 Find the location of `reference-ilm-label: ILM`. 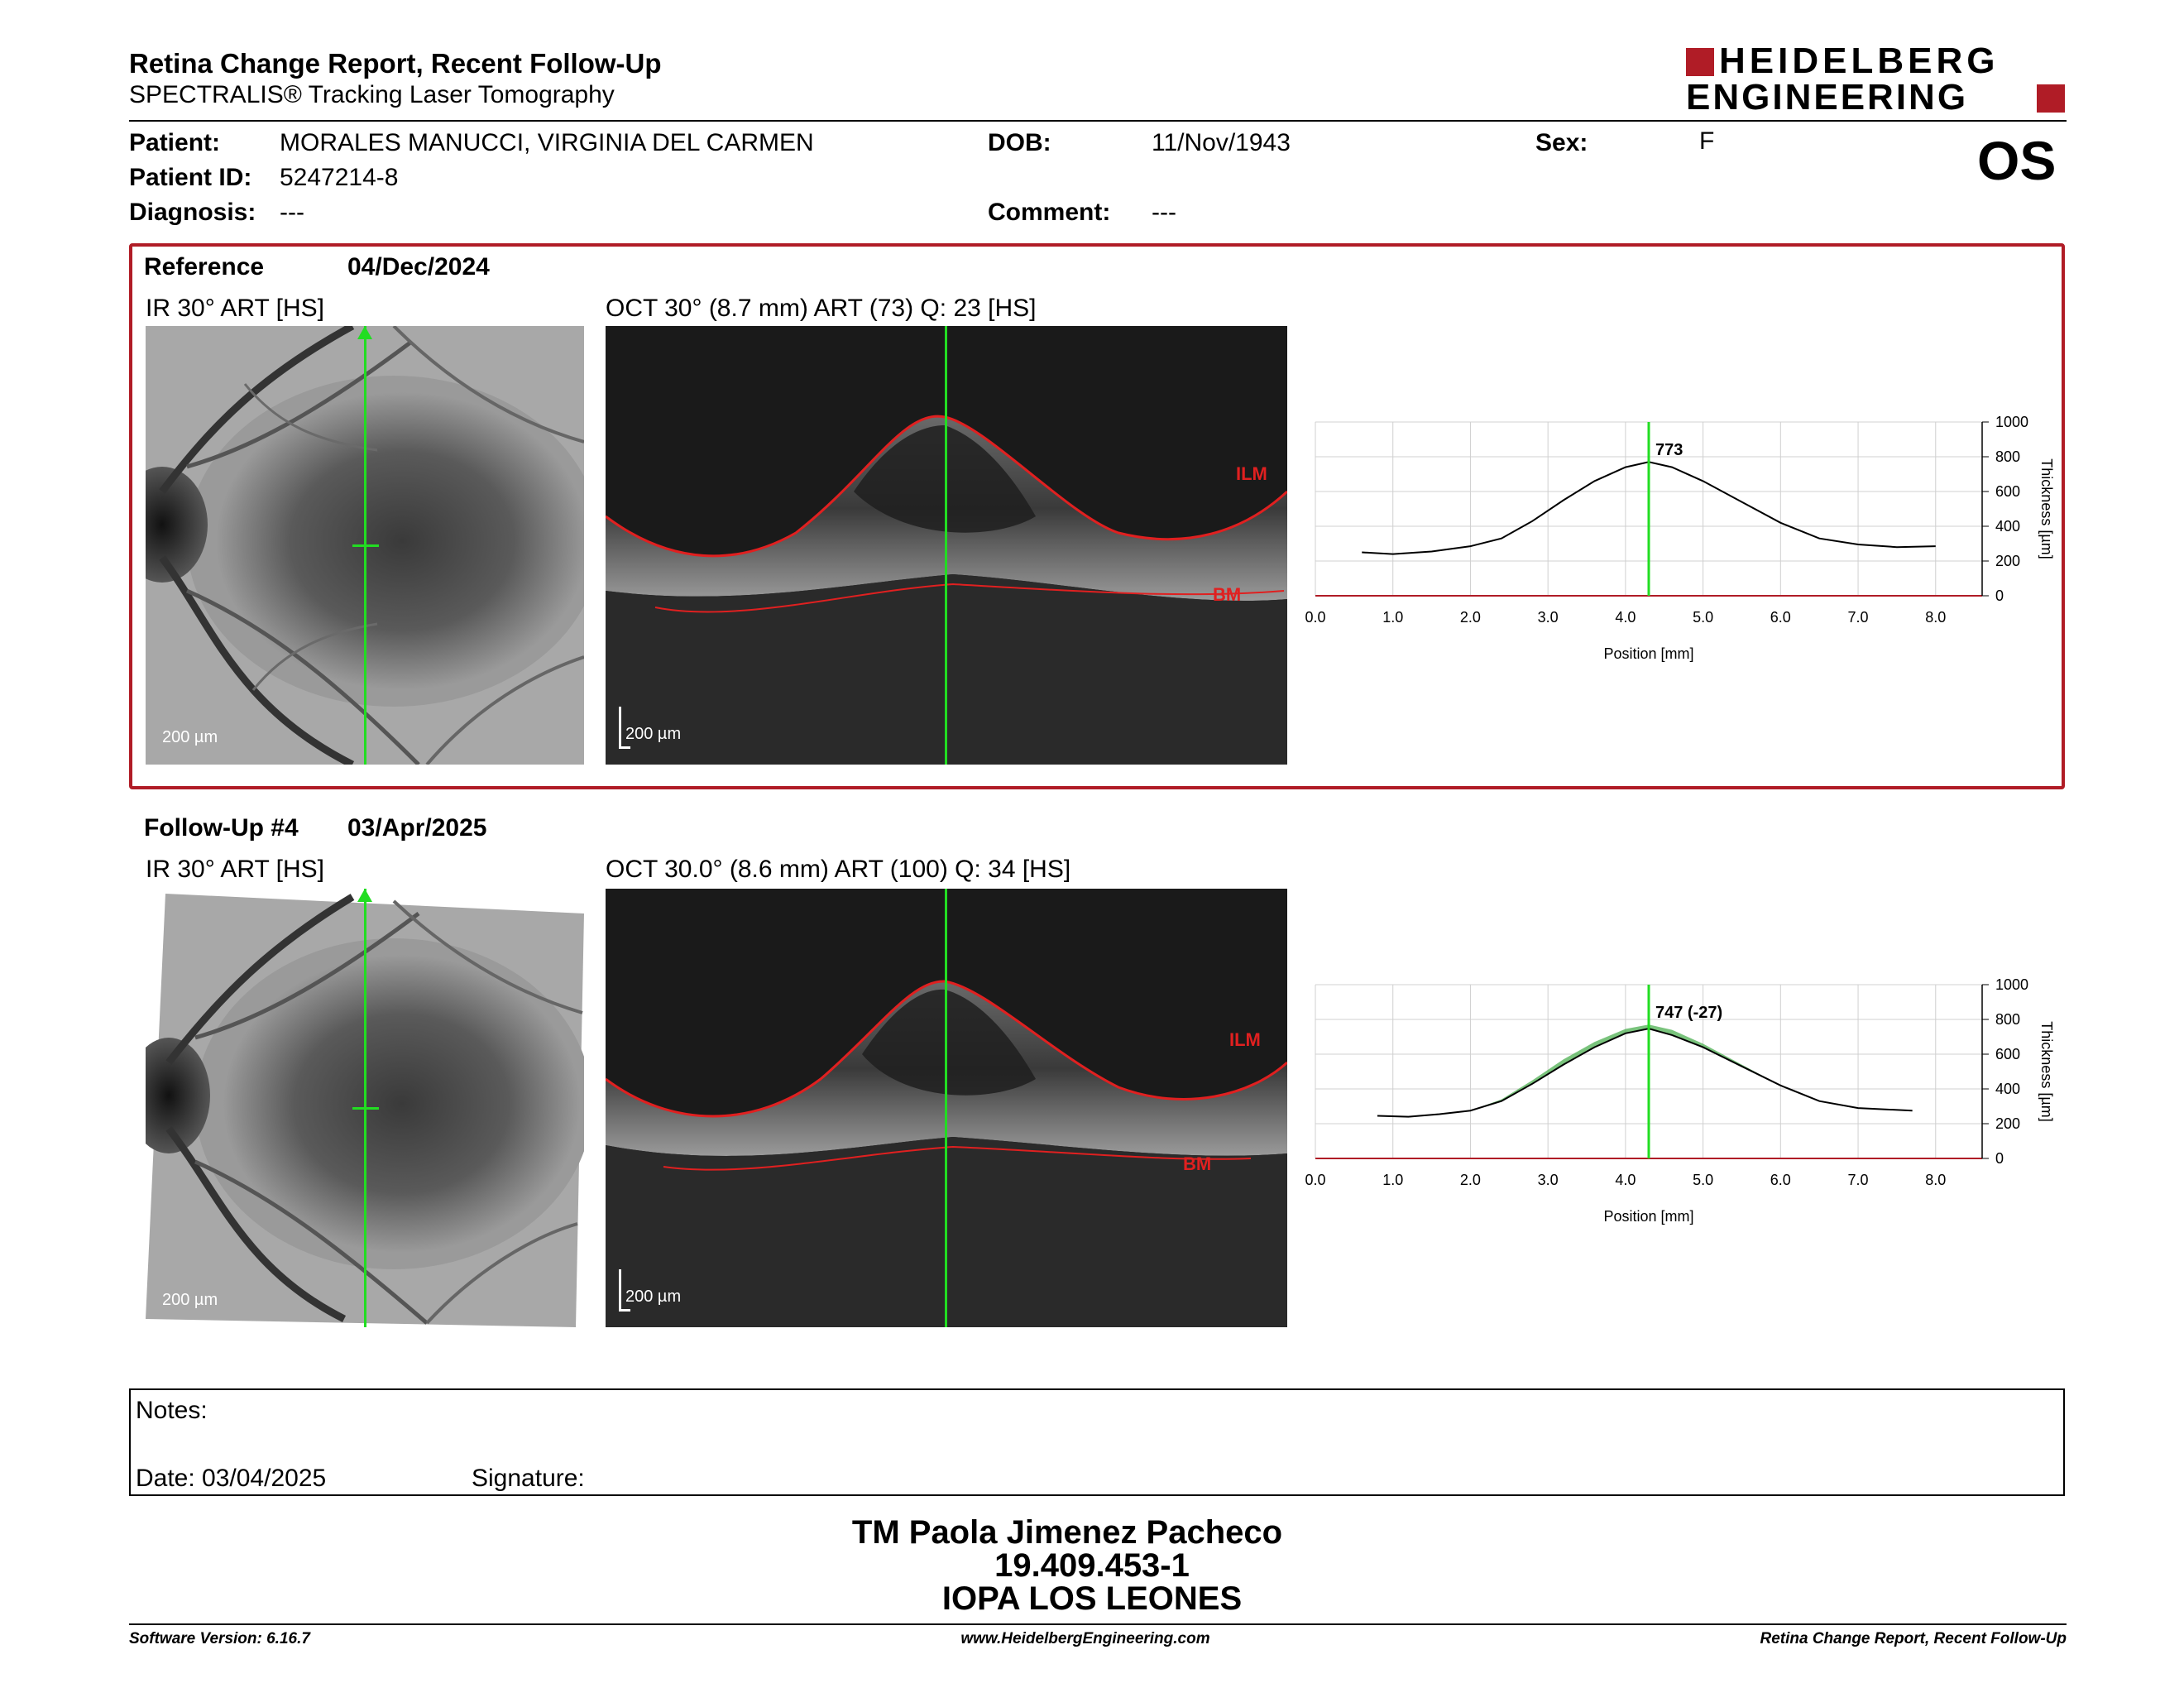

reference-ilm-label: ILM is located at coordinates (1251, 473).